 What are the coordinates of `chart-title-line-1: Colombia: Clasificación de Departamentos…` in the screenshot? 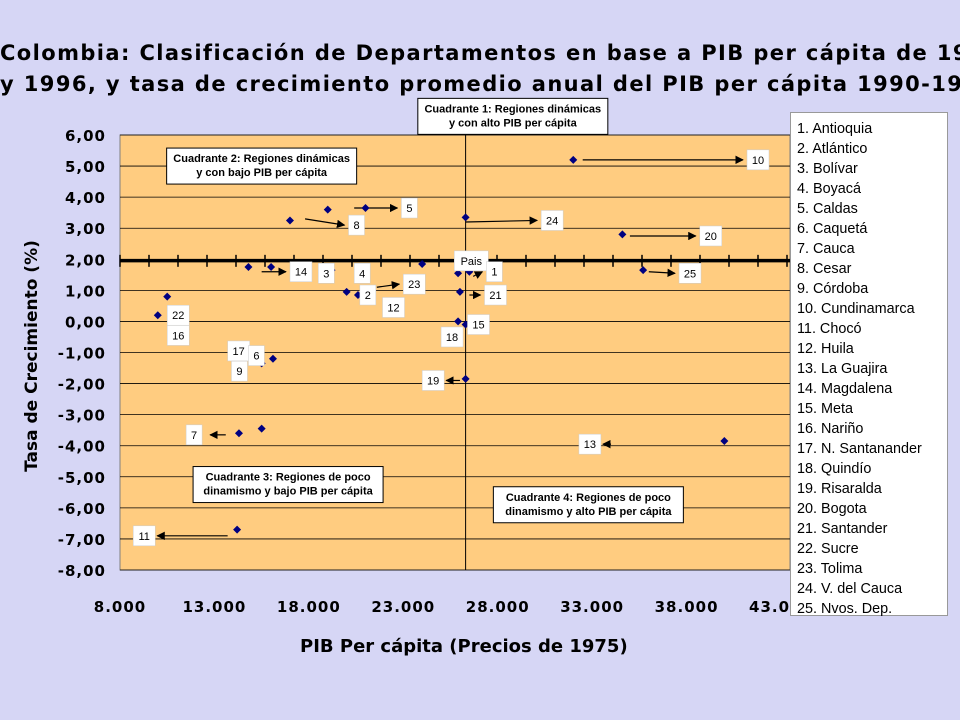 It's located at (480, 53).